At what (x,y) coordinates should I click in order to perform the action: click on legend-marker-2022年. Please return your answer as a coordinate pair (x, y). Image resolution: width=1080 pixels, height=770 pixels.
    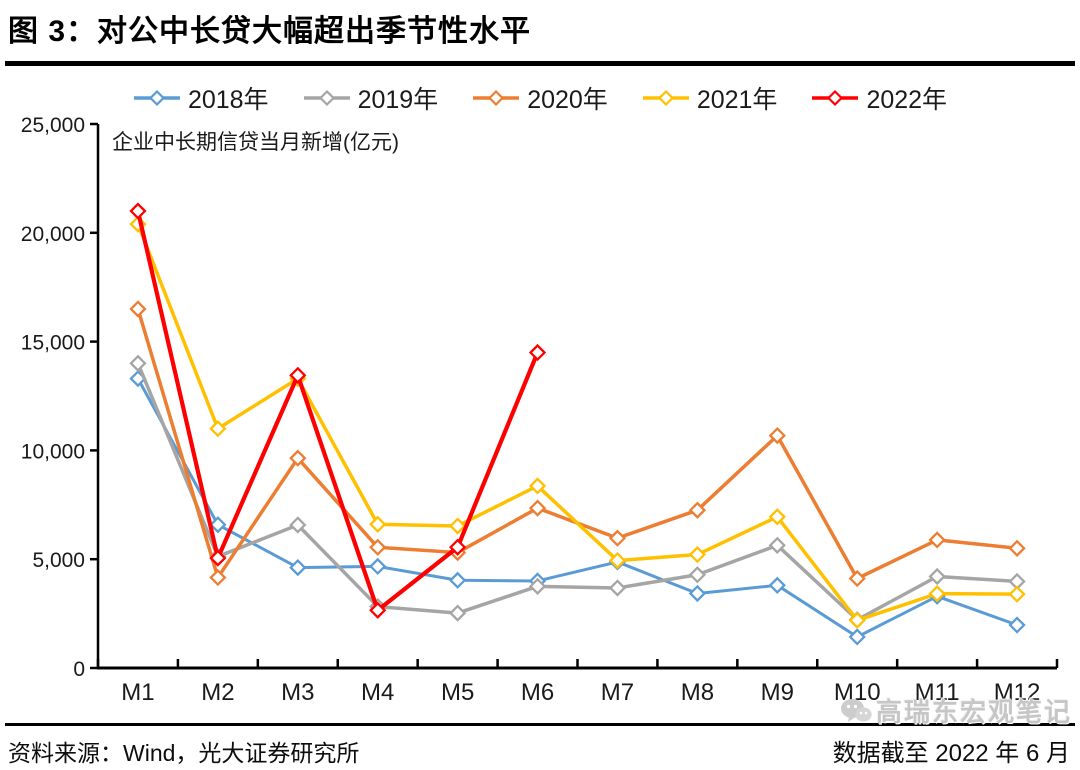
    Looking at the image, I should click on (835, 98).